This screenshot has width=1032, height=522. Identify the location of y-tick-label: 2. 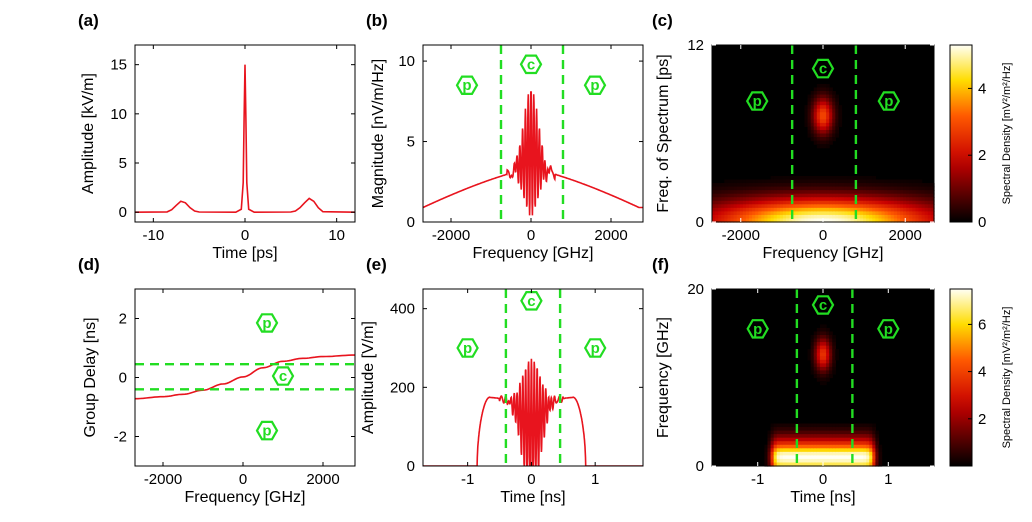
(123, 319).